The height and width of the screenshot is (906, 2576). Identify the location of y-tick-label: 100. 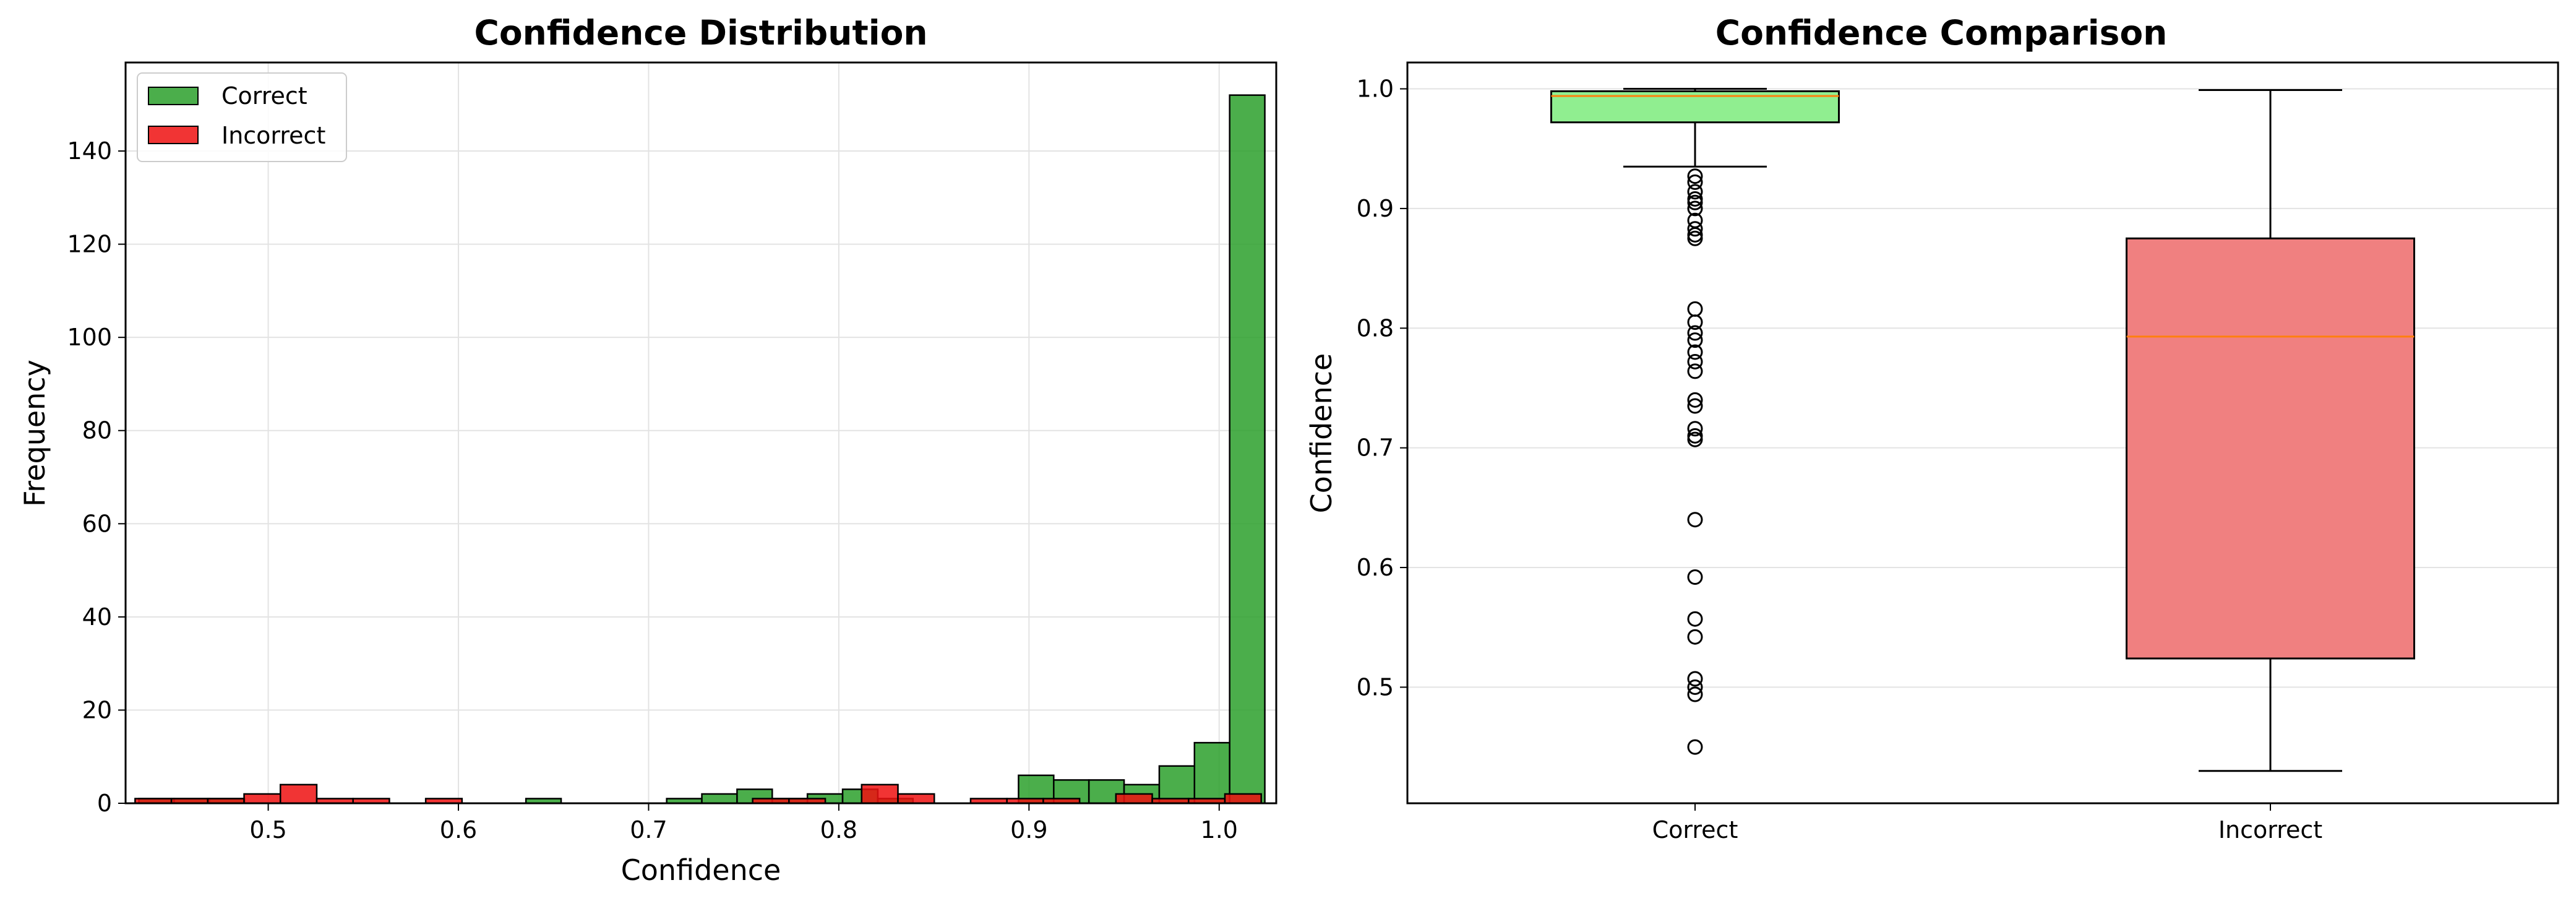
(89, 337).